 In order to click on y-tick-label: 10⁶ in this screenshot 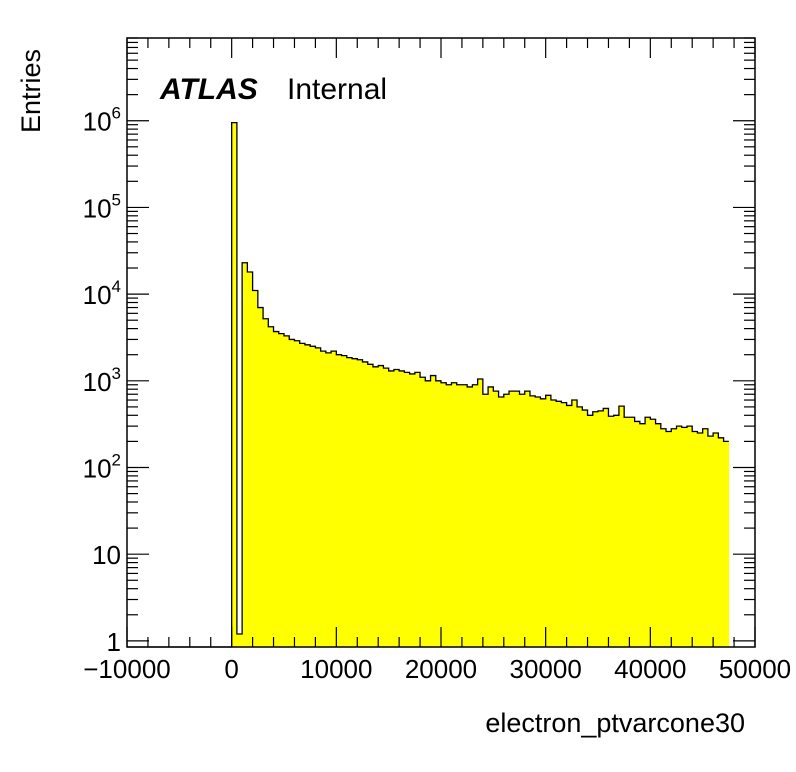, I will do `click(102, 120)`.